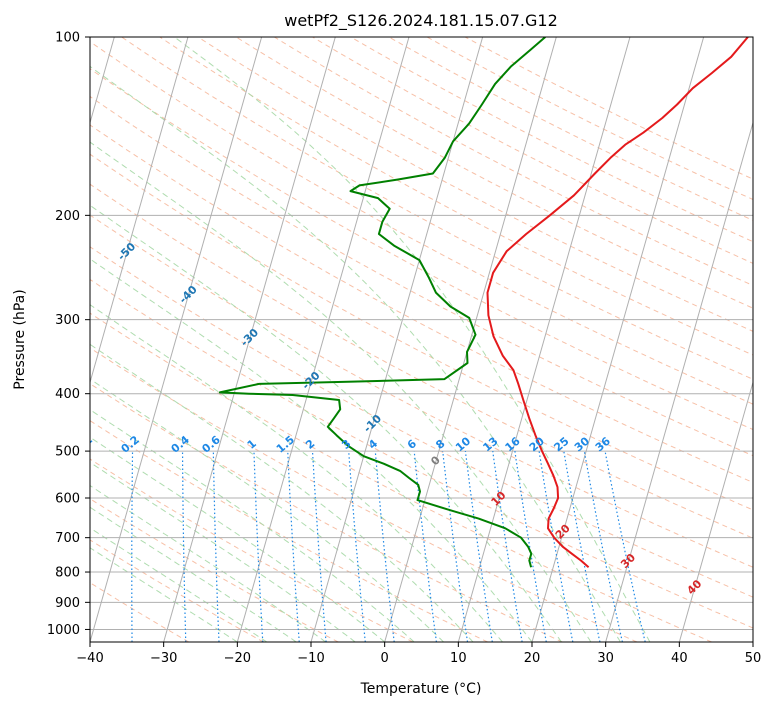 Image resolution: width=775 pixels, height=708 pixels. What do you see at coordinates (67, 573) in the screenshot?
I see `y-tick-label: 800` at bounding box center [67, 573].